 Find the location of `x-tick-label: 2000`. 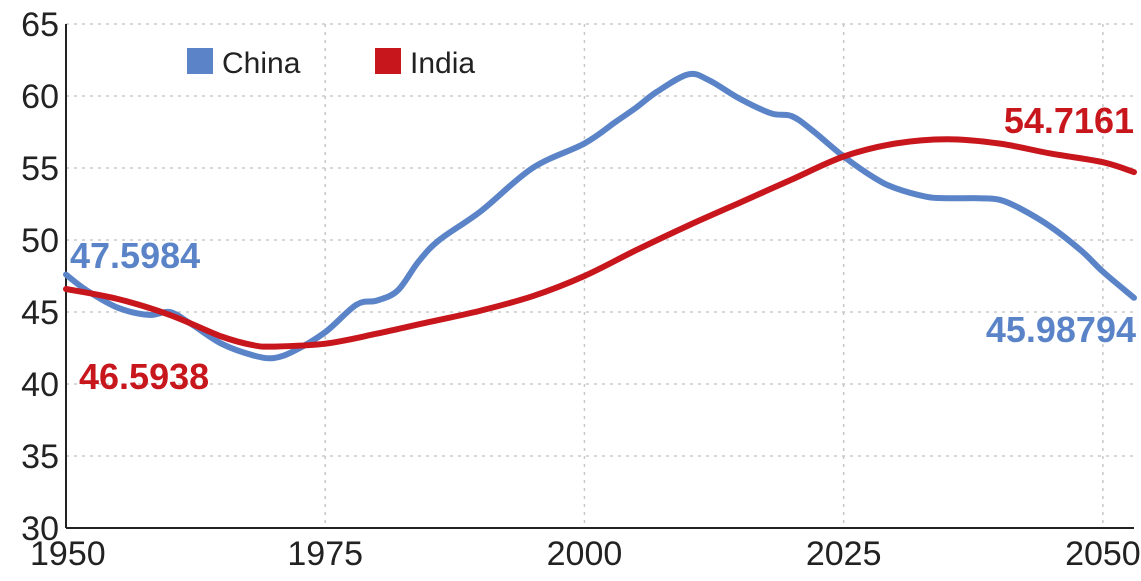

x-tick-label: 2000 is located at coordinates (585, 554).